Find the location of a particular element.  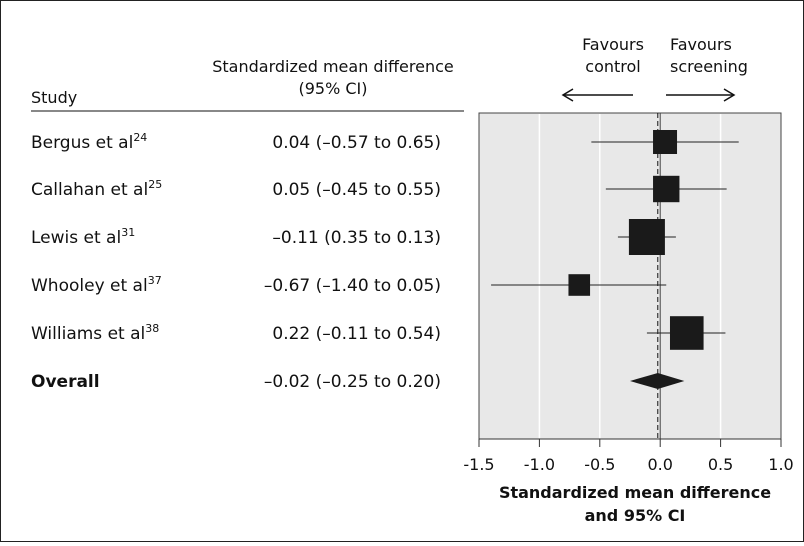

effect-column-header-line1: Standardized mean difference is located at coordinates (333, 66).